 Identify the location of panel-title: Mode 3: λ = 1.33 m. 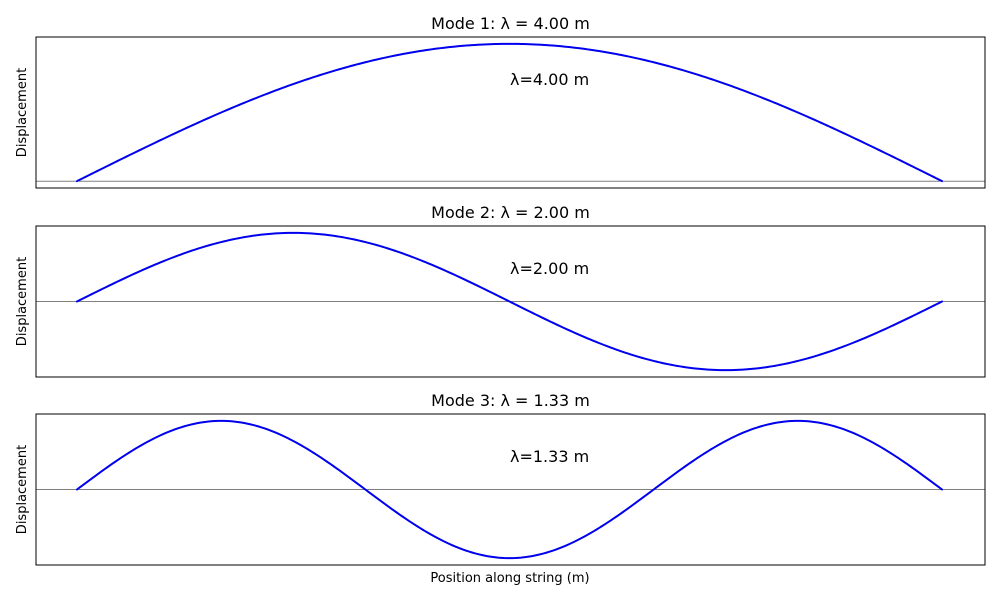
(510, 400).